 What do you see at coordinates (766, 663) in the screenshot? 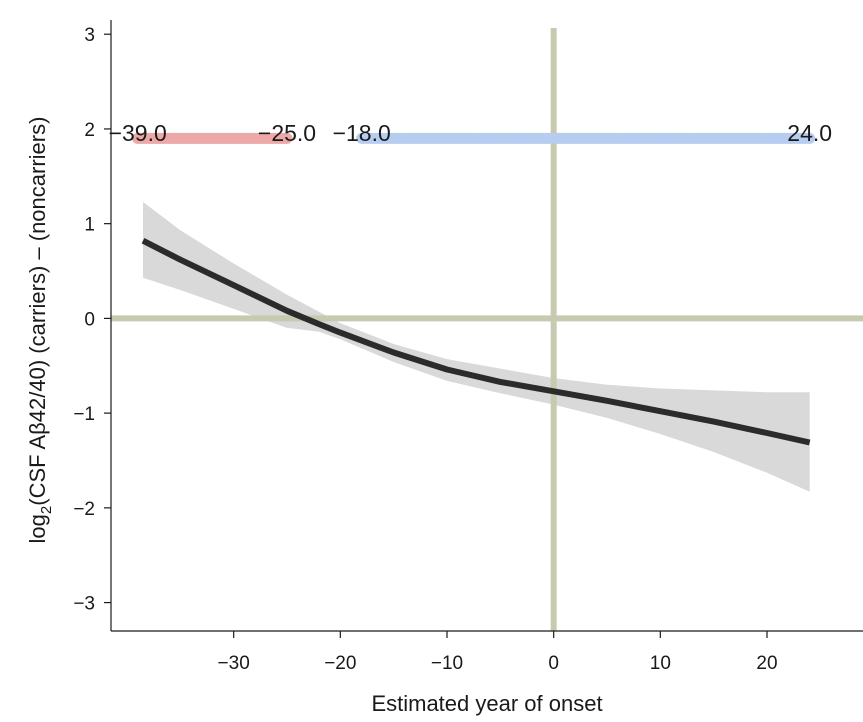
I see `x-tick-label-5: 20` at bounding box center [766, 663].